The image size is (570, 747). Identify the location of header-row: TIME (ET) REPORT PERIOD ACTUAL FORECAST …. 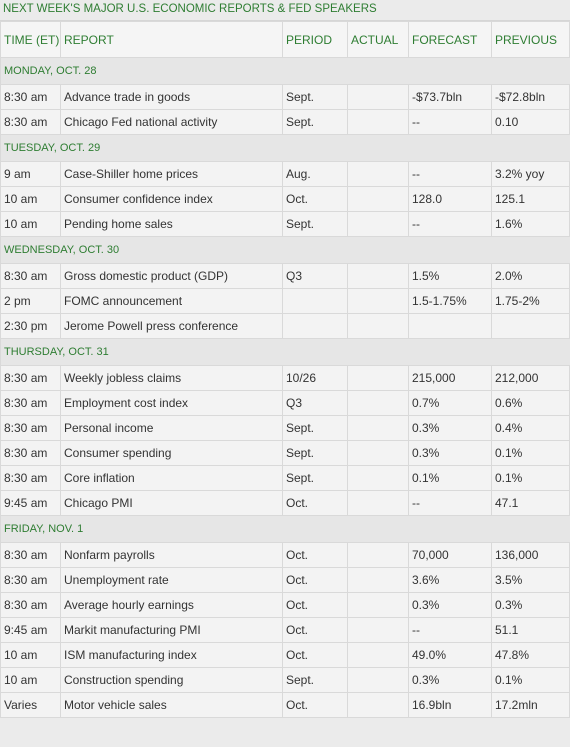
(285, 39).